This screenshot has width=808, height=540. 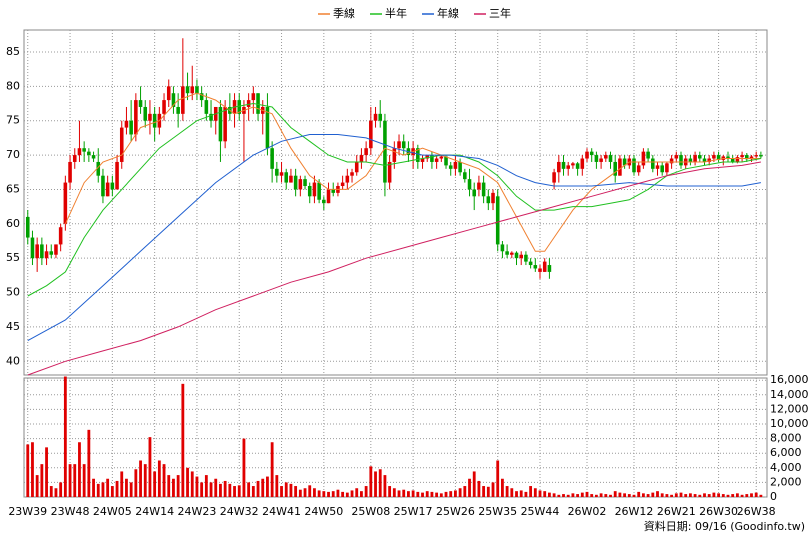 I want to click on y-tick-label: 50, so click(x=13, y=292).